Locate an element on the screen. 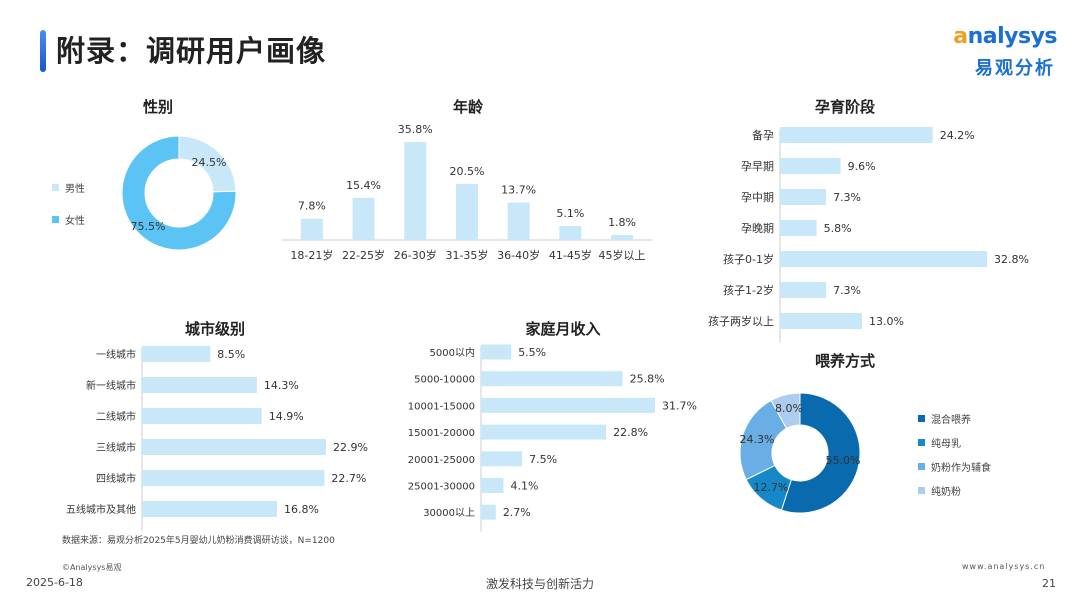 This screenshot has width=1080, height=608. age-bar-label: 35.8% is located at coordinates (415, 129).